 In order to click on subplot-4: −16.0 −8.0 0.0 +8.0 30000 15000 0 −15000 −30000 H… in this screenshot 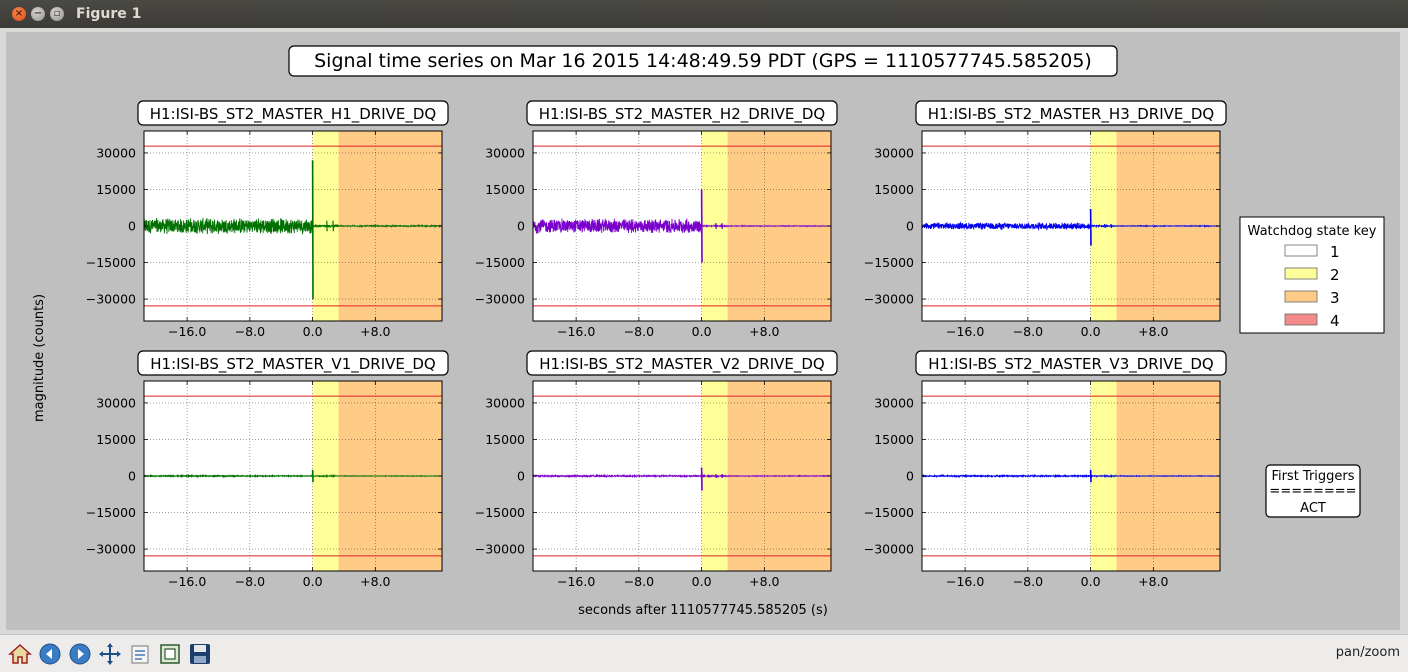, I will do `click(267, 469)`.